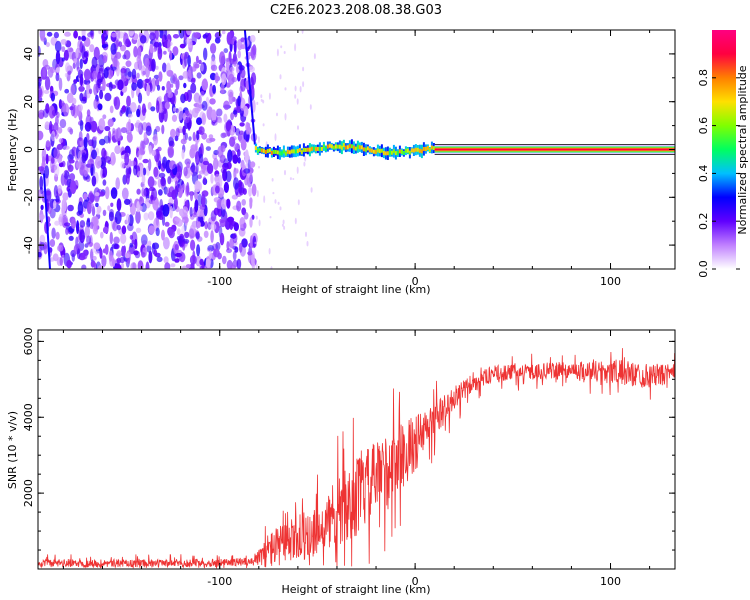  Describe the element at coordinates (219, 281) in the screenshot. I see `spectrogram-xtick-label: -100` at that location.